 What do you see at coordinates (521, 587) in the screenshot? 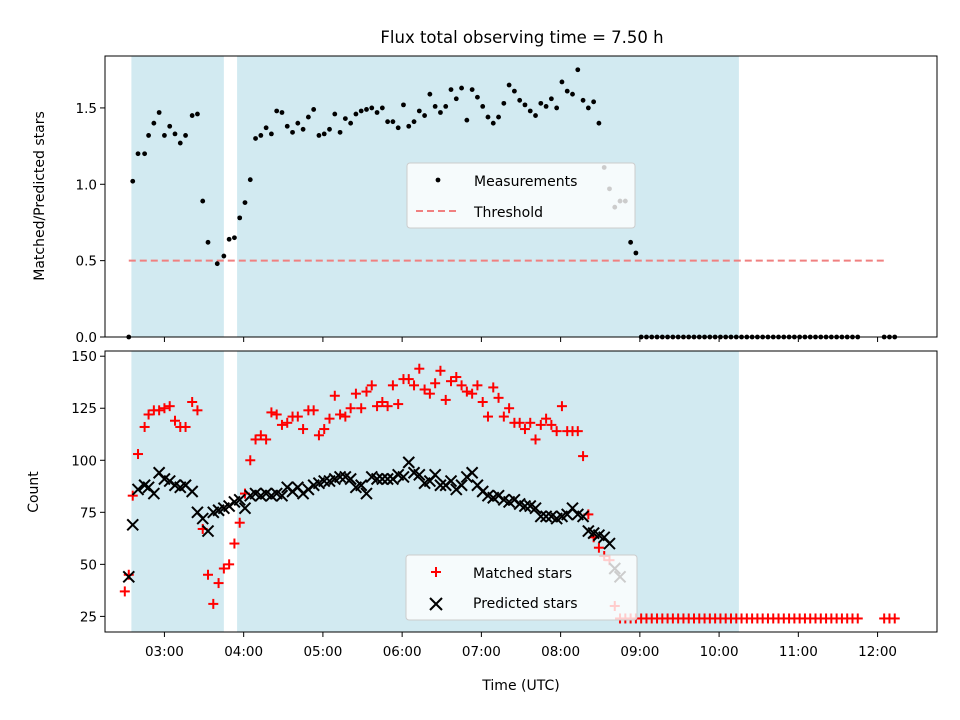
I see `bottom-legend-box` at bounding box center [521, 587].